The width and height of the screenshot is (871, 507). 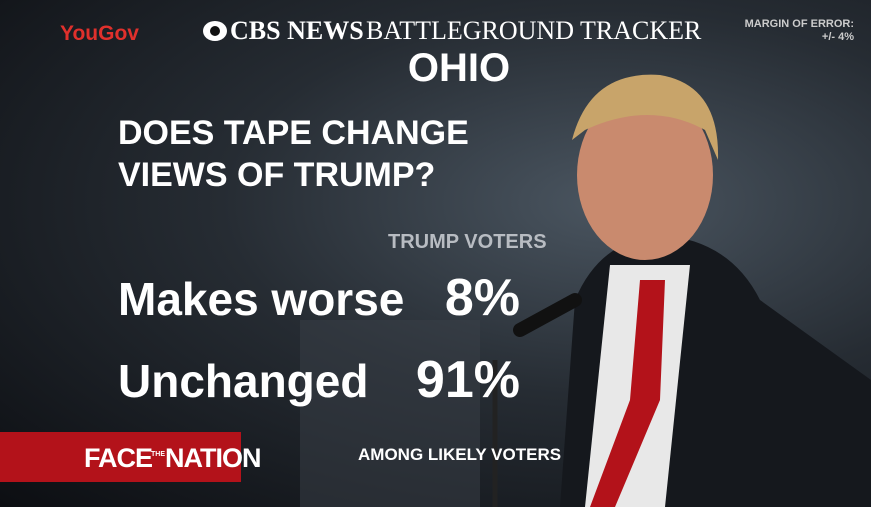 What do you see at coordinates (534, 30) in the screenshot?
I see `tracker-title: BATTLEGROUND TRACKER` at bounding box center [534, 30].